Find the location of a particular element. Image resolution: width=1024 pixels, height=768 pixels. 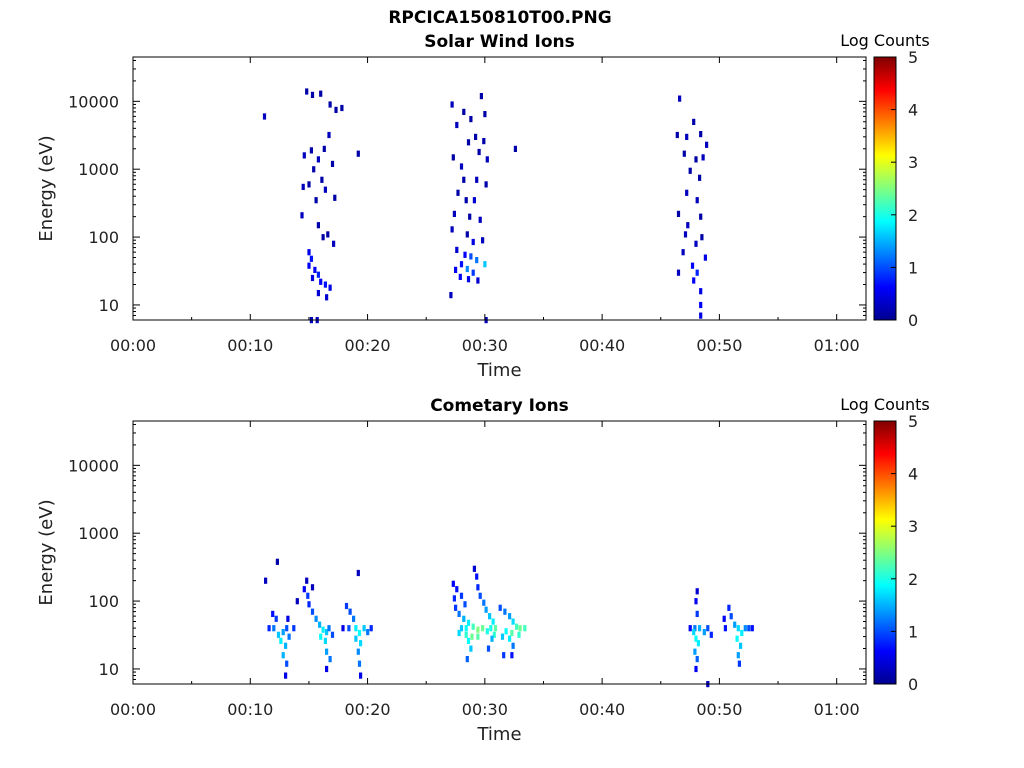

colorbar-title-top: Log Counts is located at coordinates (885, 40).